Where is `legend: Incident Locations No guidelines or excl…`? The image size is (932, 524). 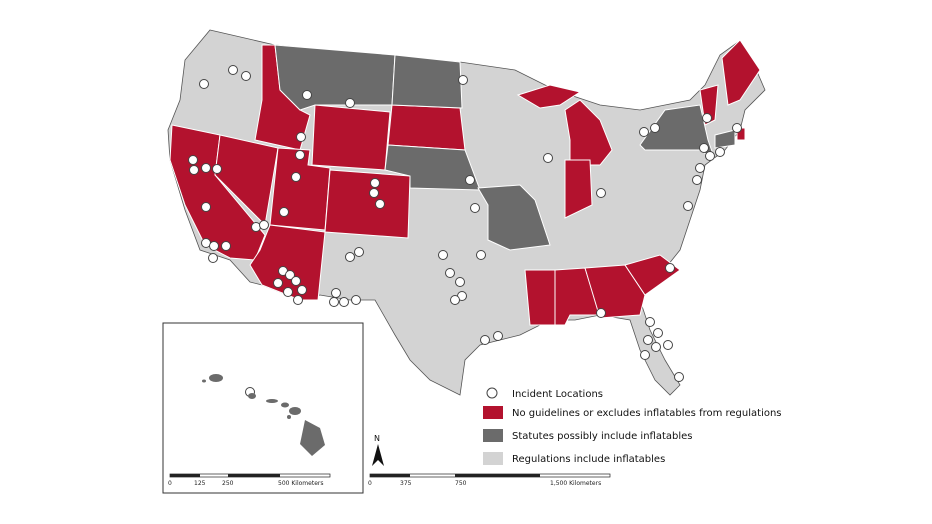
legend: Incident Locations No guidelines or excl… is located at coordinates (632, 426).